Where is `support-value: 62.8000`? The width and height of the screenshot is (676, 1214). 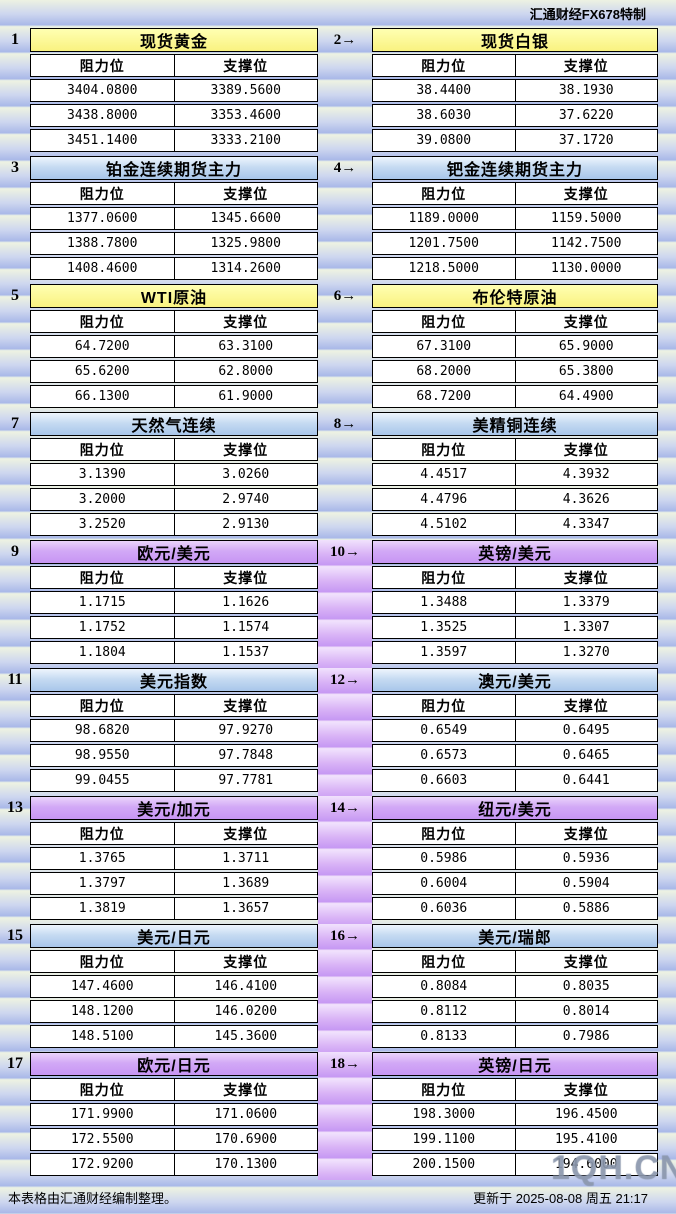
support-value: 62.8000 is located at coordinates (245, 371).